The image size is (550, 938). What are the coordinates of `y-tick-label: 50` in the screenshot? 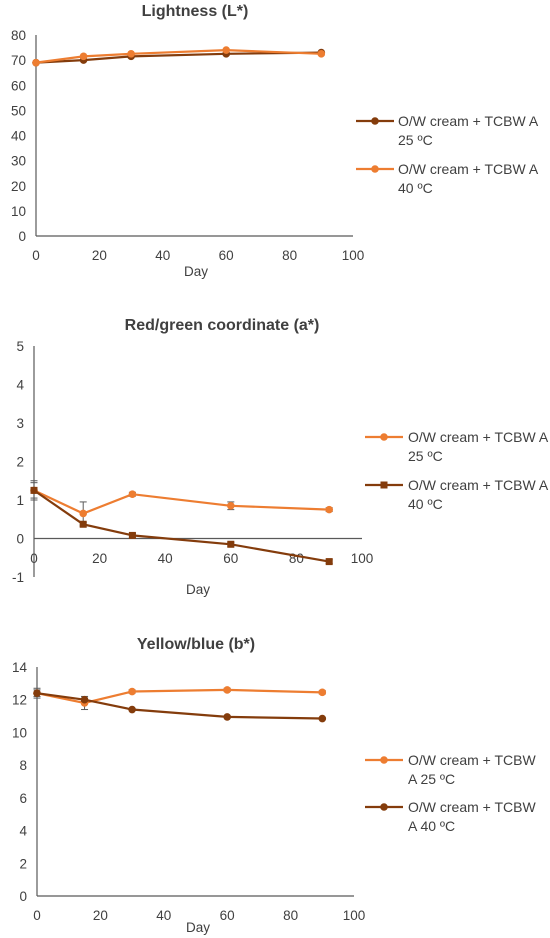 It's located at (18, 110).